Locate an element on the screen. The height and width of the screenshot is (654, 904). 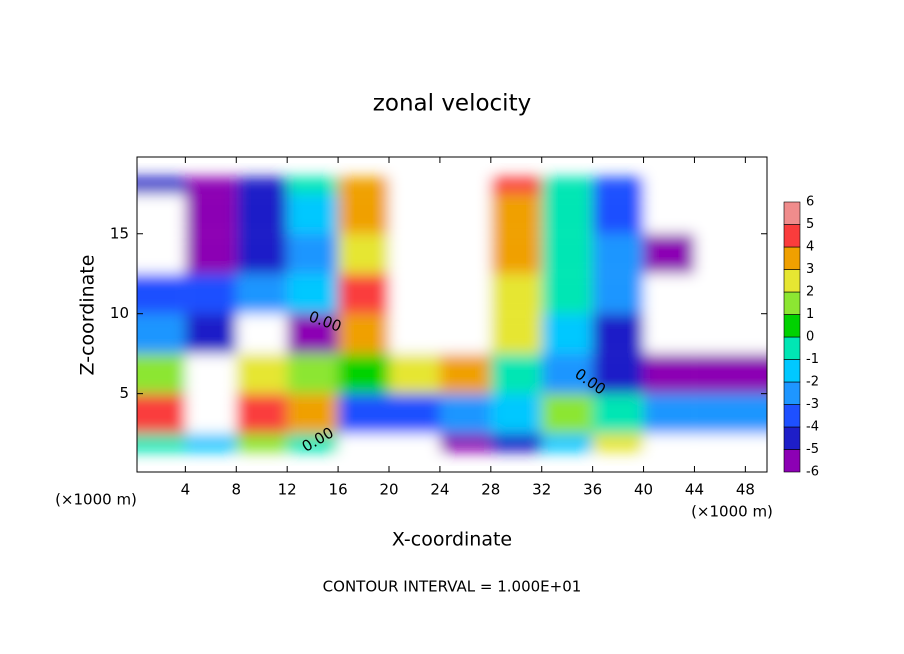
colorbar-label: -6 is located at coordinates (812, 472).